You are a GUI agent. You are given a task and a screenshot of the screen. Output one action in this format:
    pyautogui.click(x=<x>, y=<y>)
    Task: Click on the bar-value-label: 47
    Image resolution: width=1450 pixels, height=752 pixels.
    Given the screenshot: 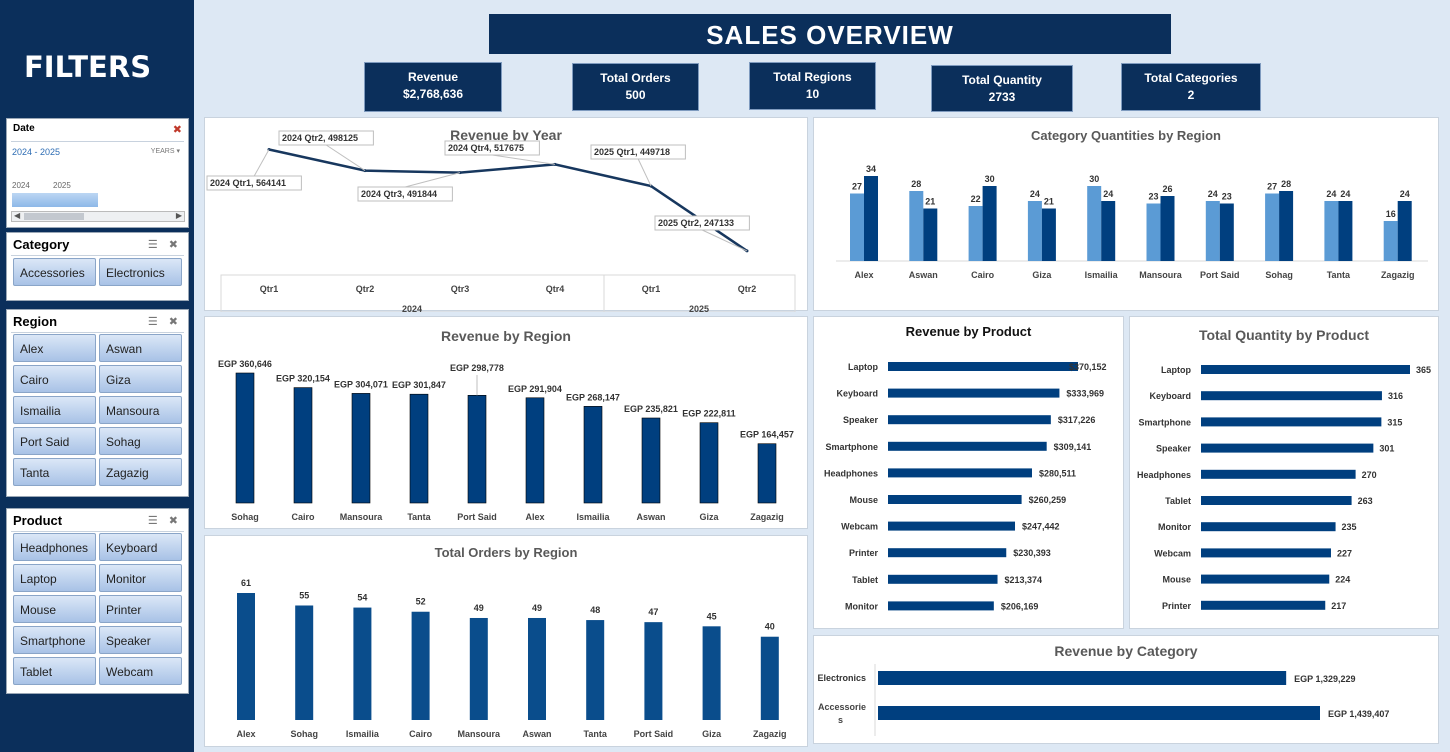 What is the action you would take?
    pyautogui.click(x=653, y=612)
    